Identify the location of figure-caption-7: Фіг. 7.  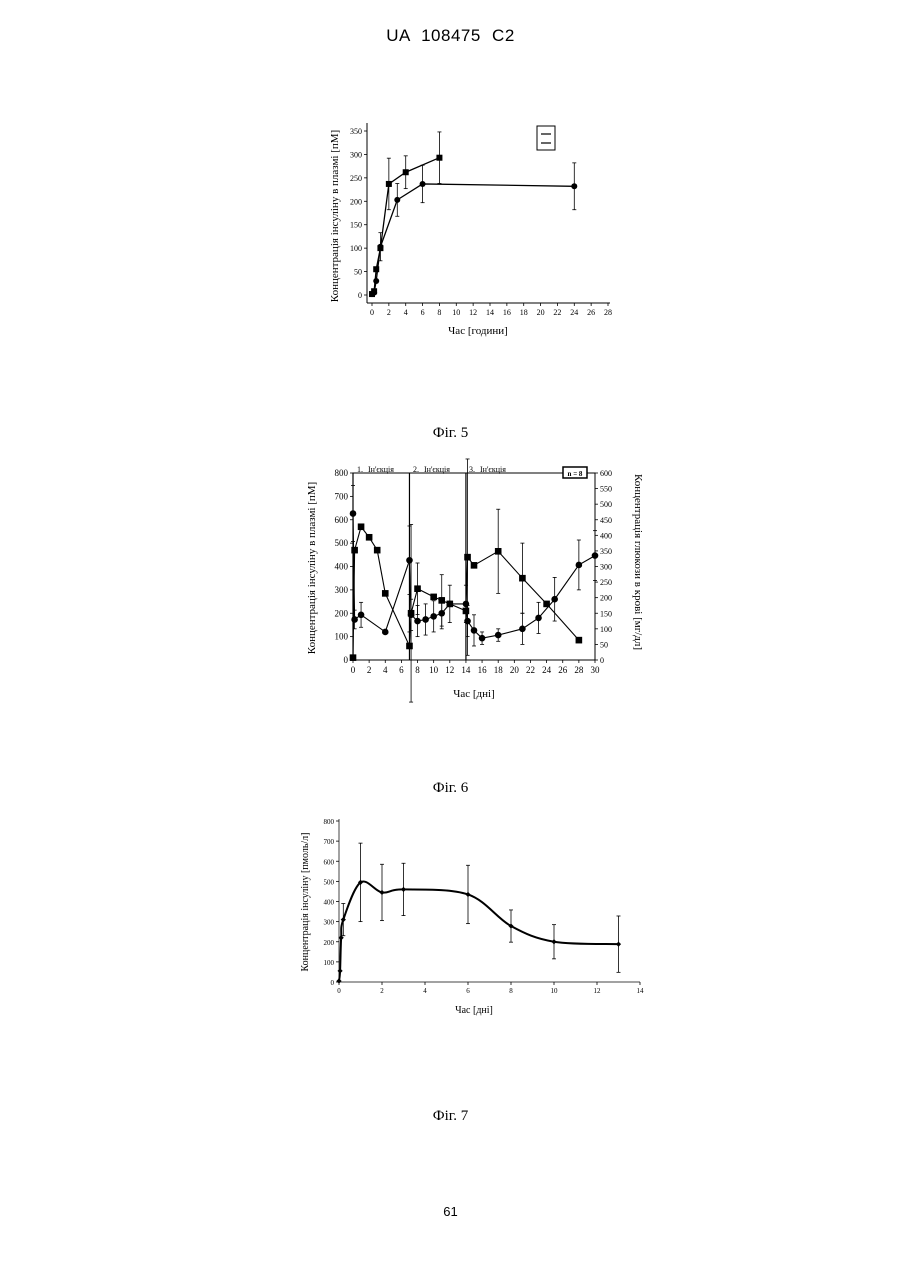
(450, 1116).